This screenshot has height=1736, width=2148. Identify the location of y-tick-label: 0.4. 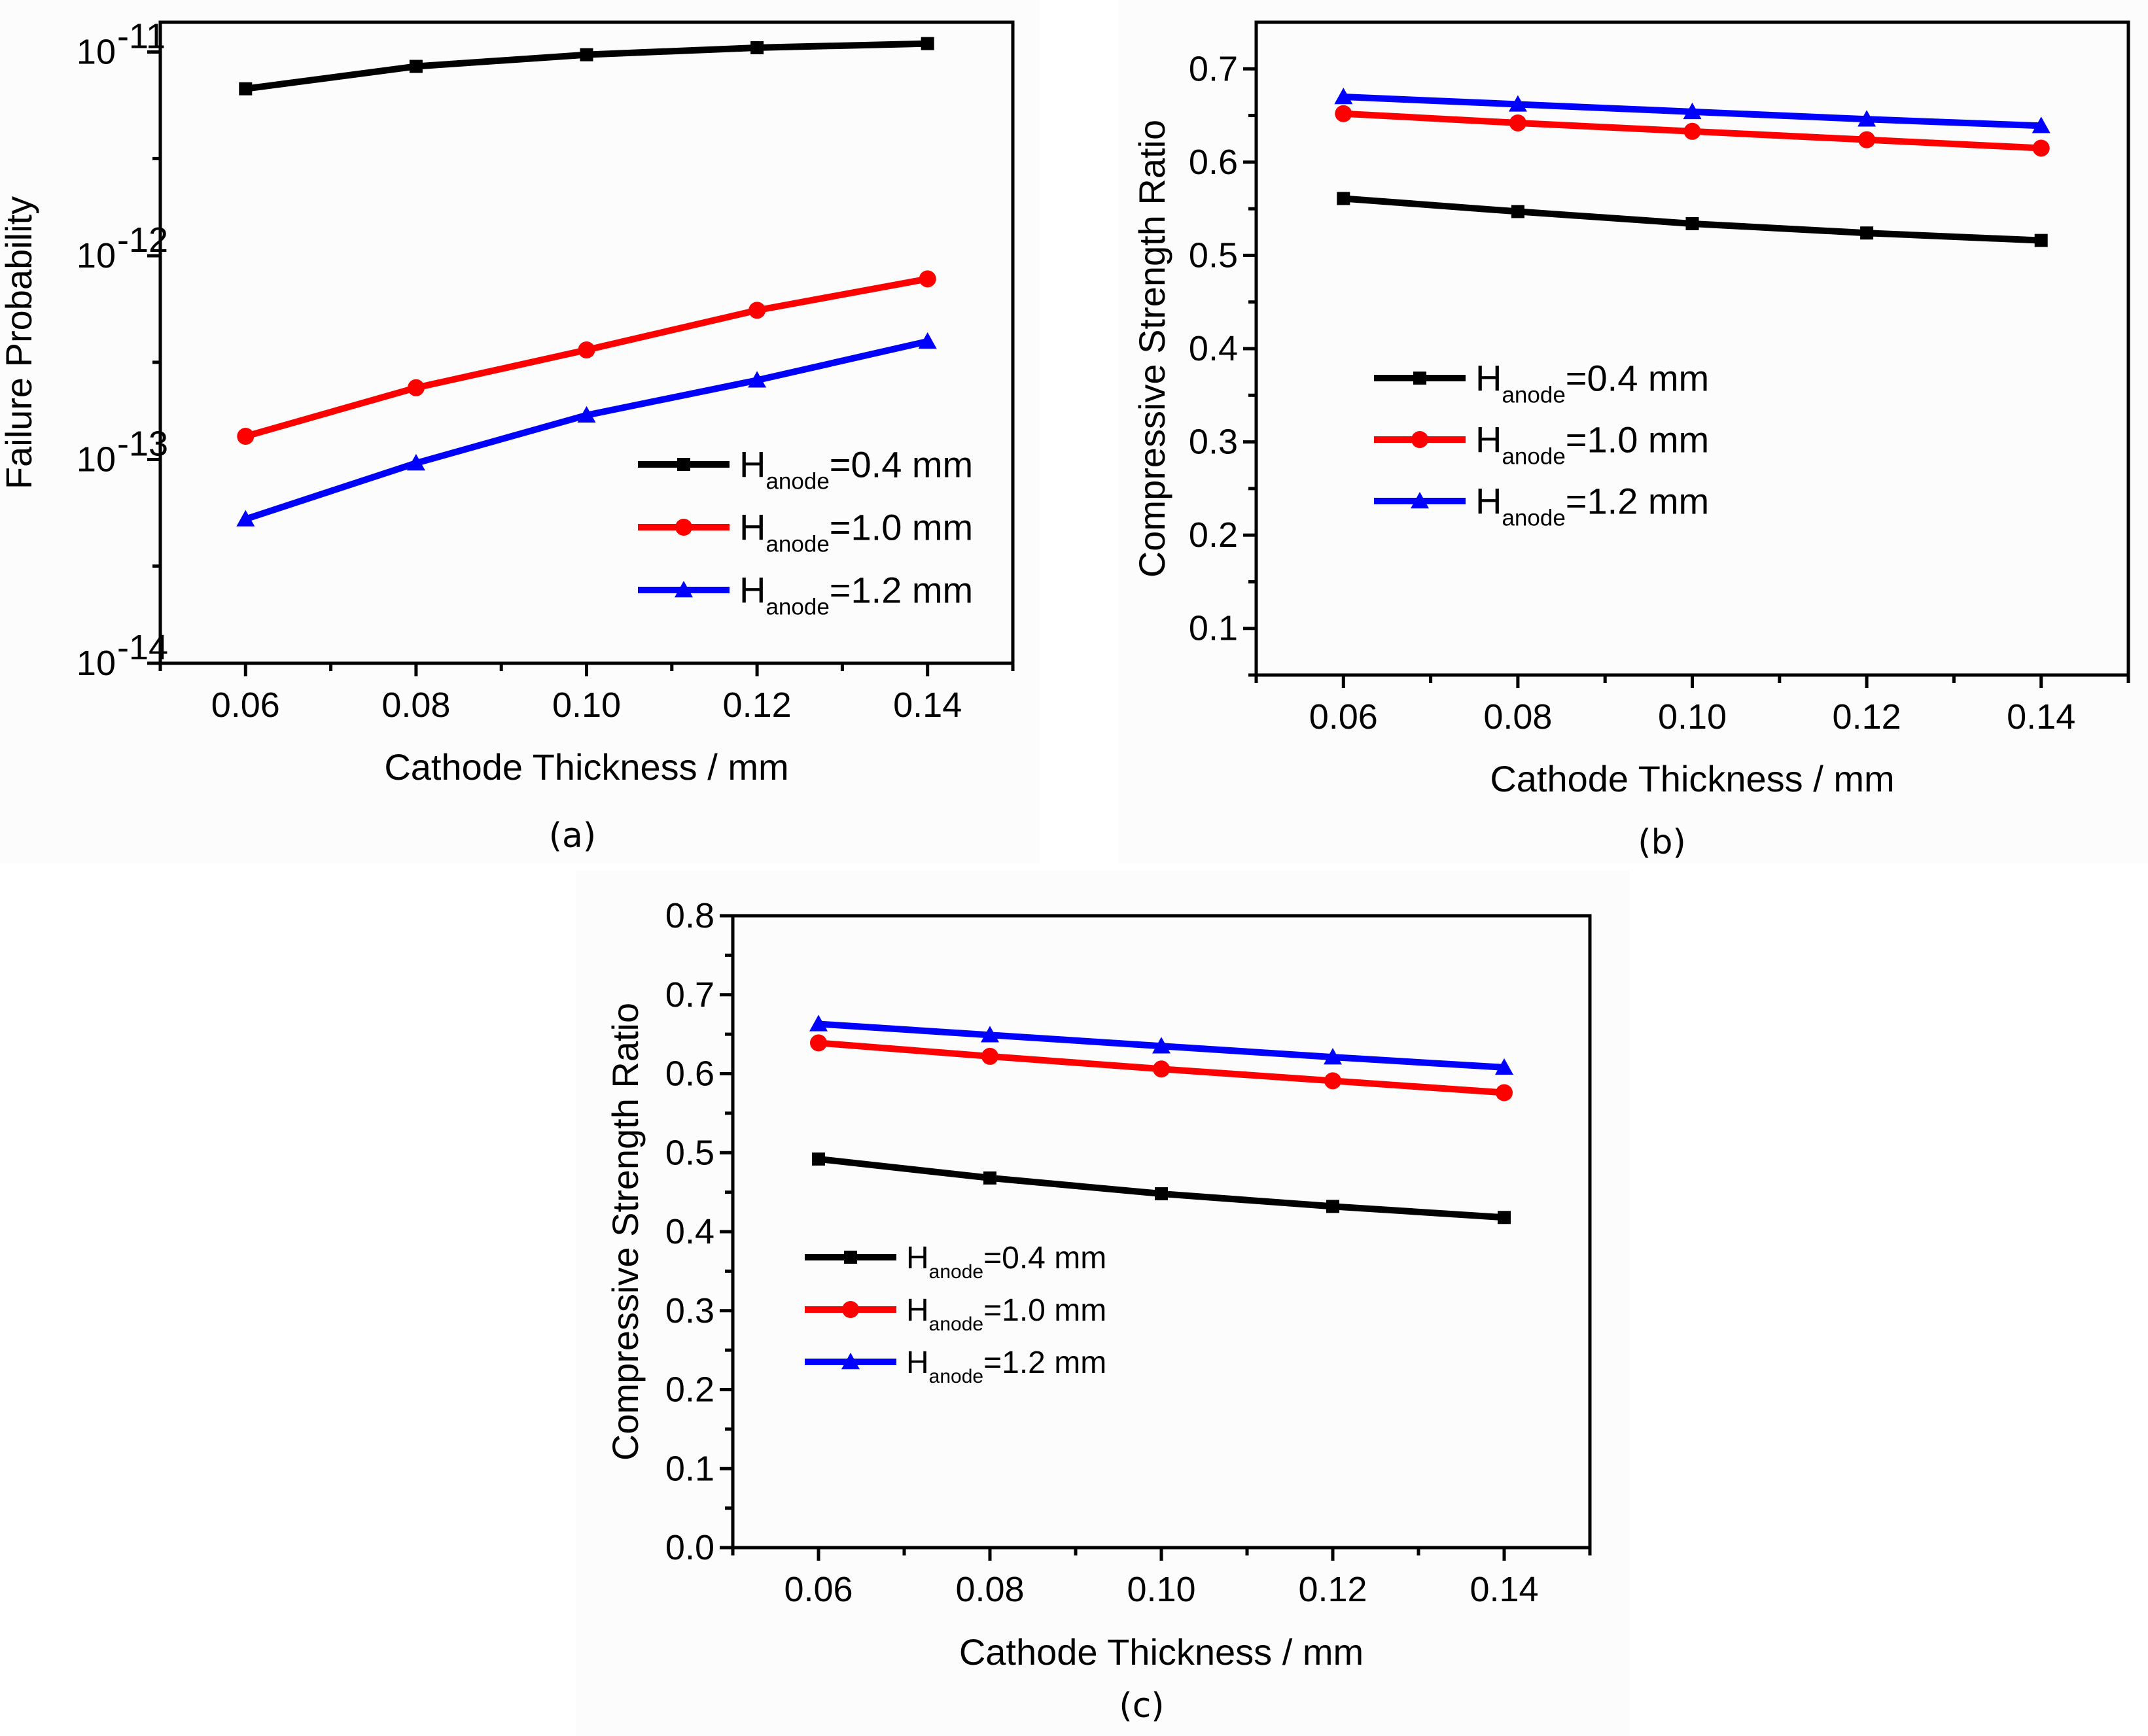
(1213, 348).